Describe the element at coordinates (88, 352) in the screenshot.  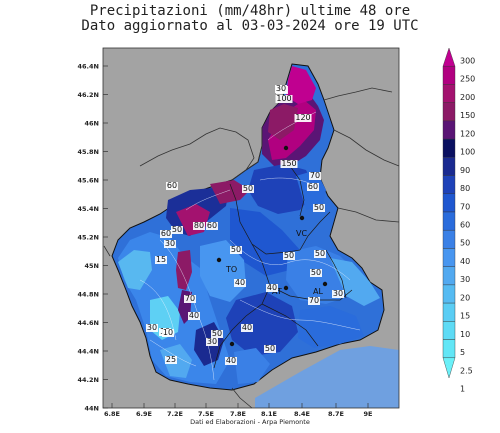
I see `lat-tick-label: 44.4N` at that location.